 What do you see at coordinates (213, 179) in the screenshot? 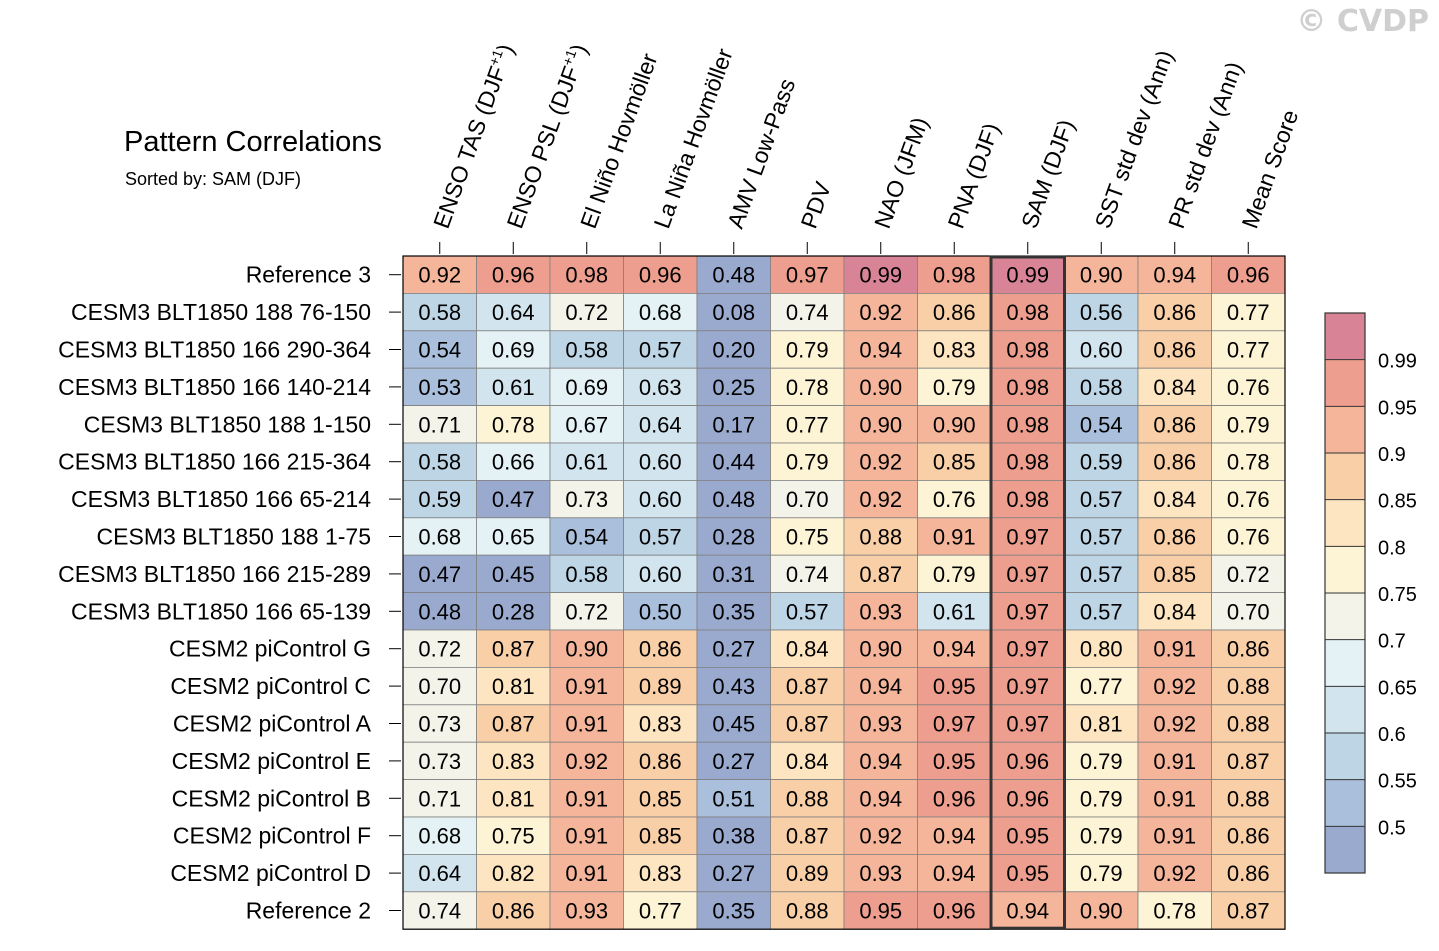
I see `chart-subtitle: Sorted by: SAM (DJF)` at bounding box center [213, 179].